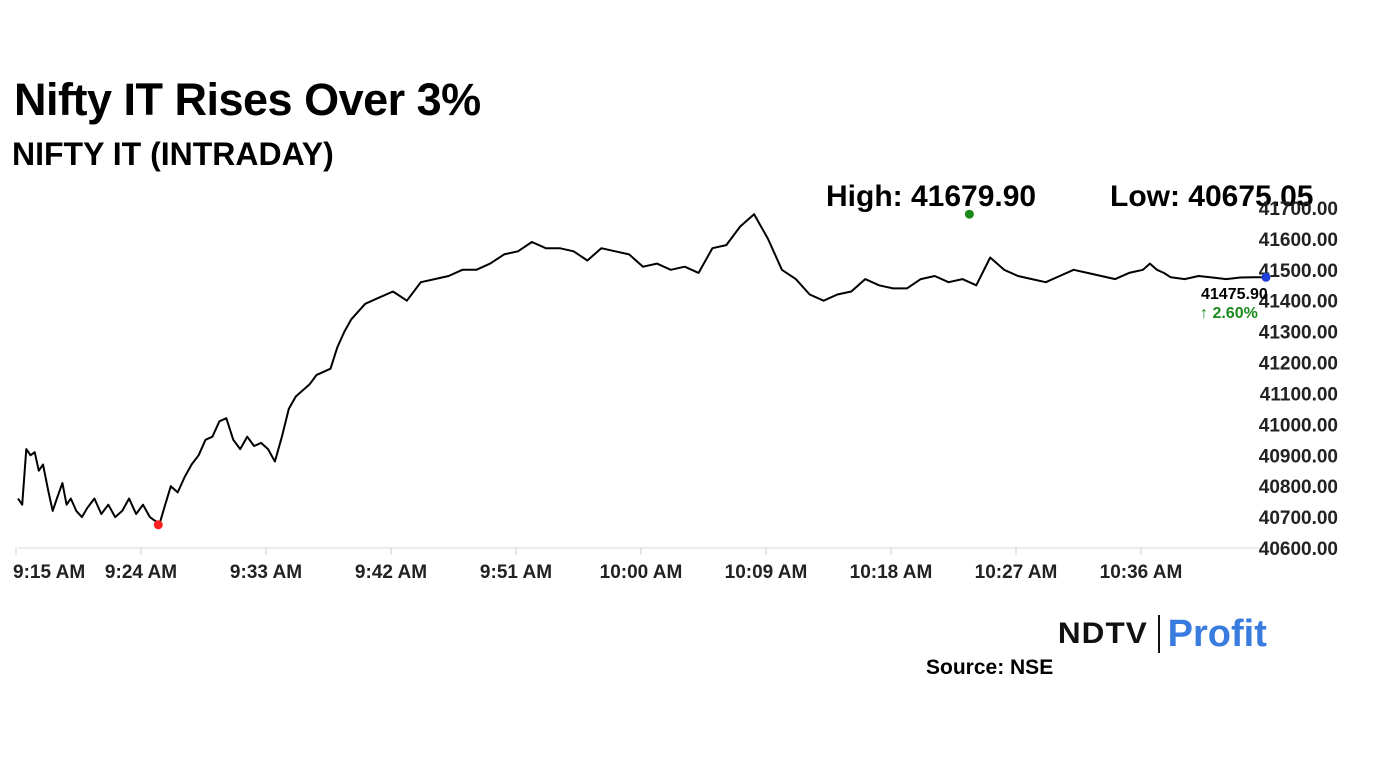 This screenshot has width=1382, height=777. What do you see at coordinates (266, 572) in the screenshot?
I see `x-tick-label: 9:33 AM` at bounding box center [266, 572].